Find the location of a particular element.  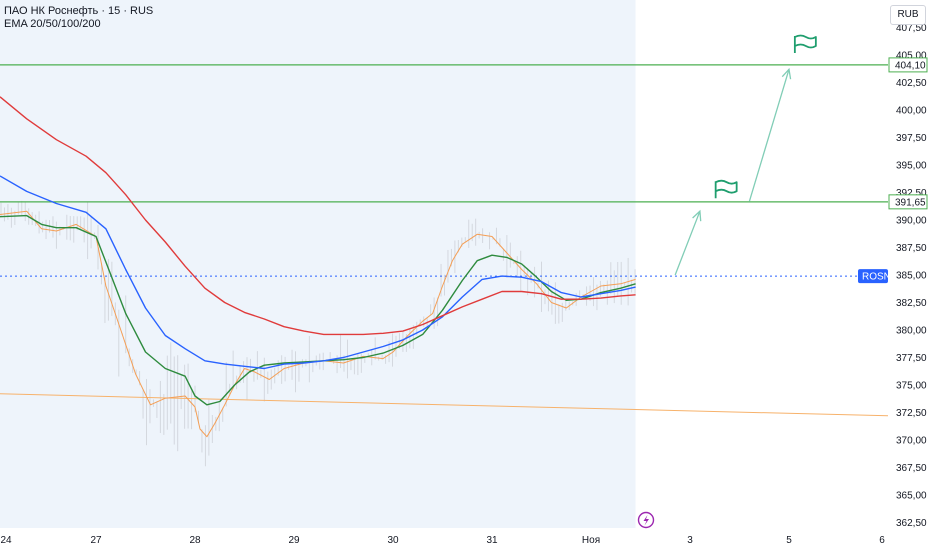

symbol-title: ПАО НК Роснефть · 15 · RUS is located at coordinates (79, 11).